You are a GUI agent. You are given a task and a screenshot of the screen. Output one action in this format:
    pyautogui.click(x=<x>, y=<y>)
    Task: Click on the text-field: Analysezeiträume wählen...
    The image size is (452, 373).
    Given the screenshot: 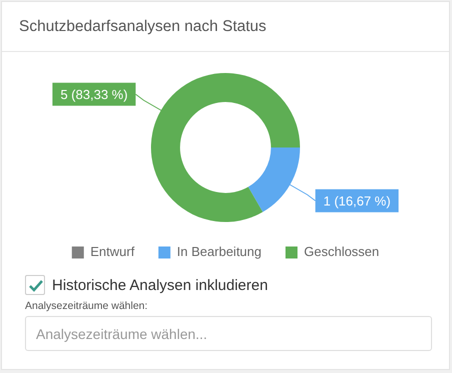 What is the action you would take?
    pyautogui.click(x=228, y=333)
    